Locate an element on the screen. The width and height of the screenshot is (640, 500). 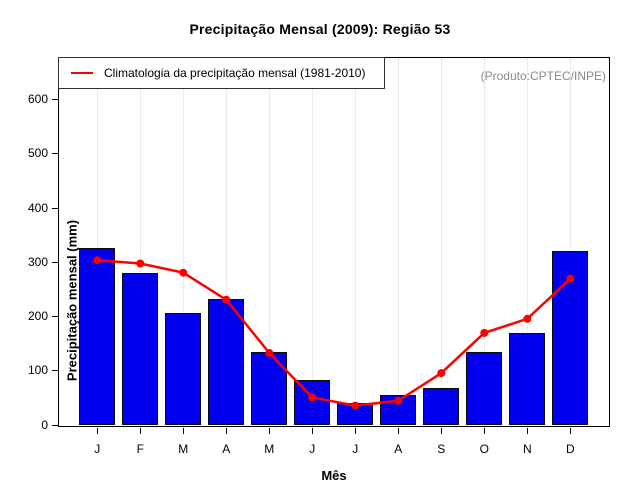
x-tick-label-A-4: A is located at coordinates (226, 449).